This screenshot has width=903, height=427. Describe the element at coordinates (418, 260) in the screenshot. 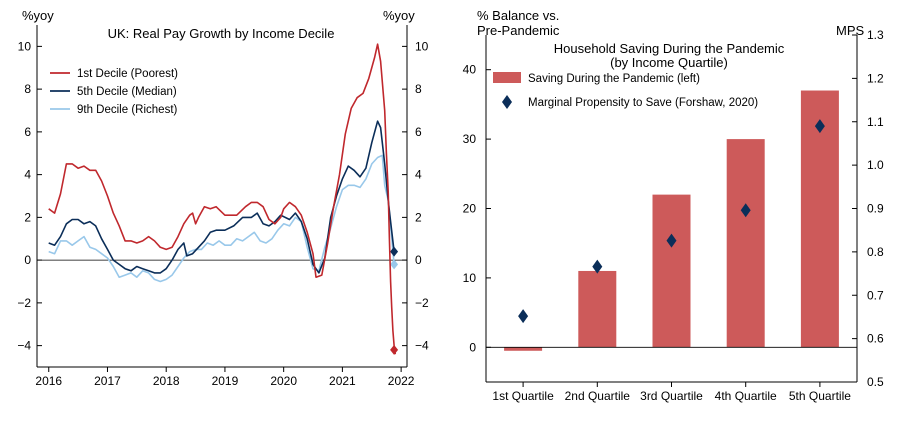

I see `y-tick-label-right: 0` at that location.